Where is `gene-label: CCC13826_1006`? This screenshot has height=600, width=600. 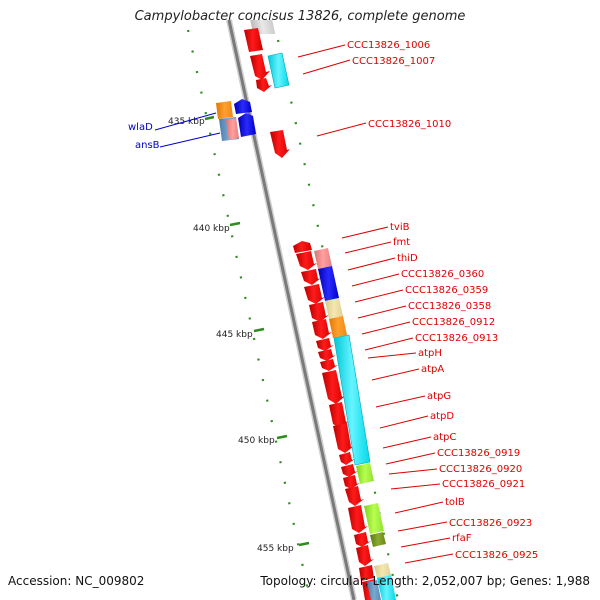
gene-label: CCC13826_1006 is located at coordinates (388, 45).